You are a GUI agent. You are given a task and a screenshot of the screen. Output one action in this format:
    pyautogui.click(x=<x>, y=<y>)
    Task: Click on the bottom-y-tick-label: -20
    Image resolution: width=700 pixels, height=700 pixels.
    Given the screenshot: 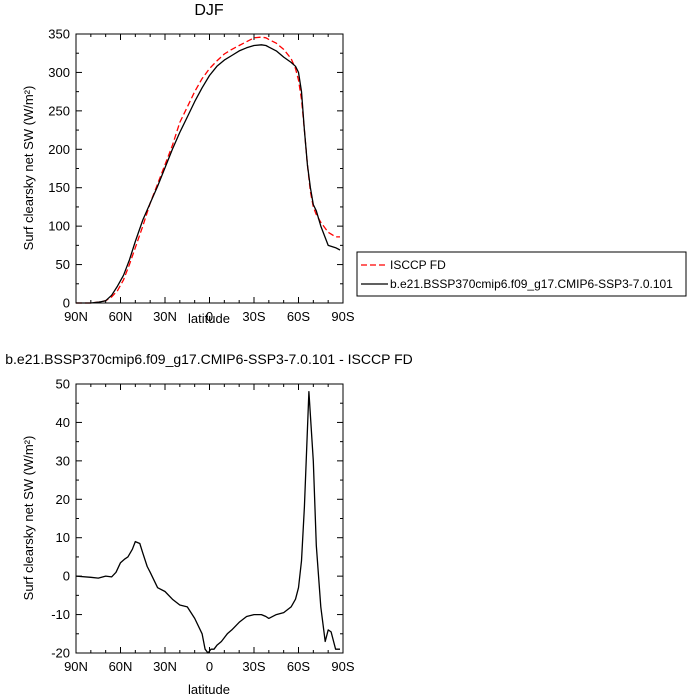 What is the action you would take?
    pyautogui.click(x=60, y=653)
    